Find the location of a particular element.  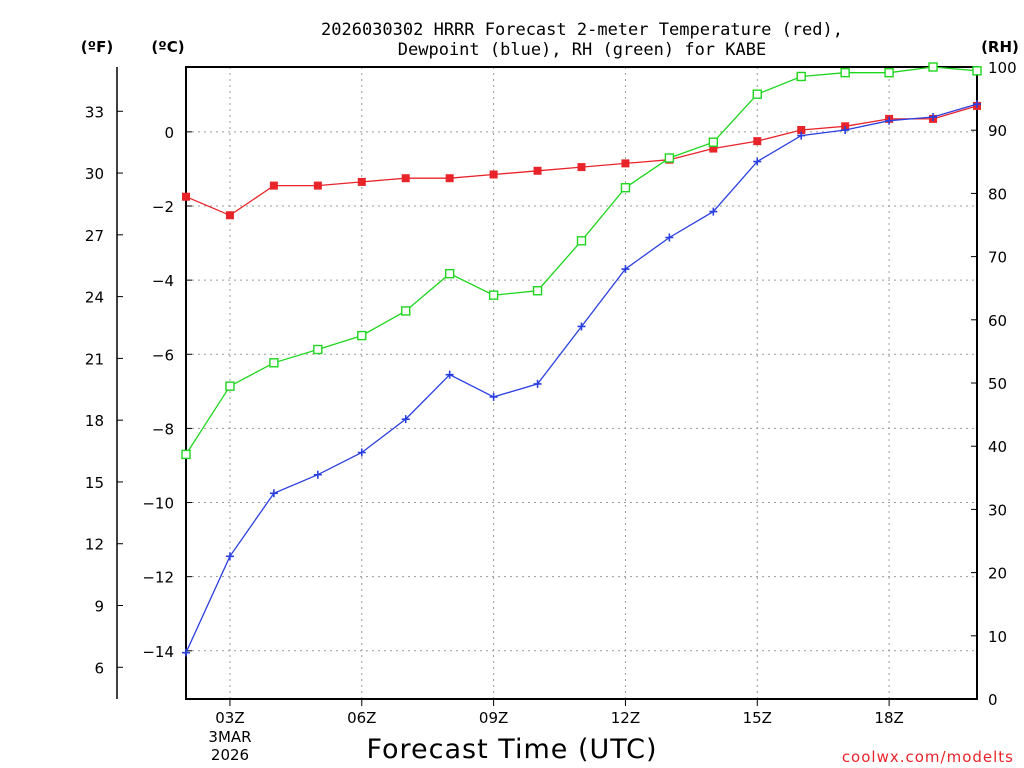

rh-axis-unit: (RH) is located at coordinates (1000, 47).